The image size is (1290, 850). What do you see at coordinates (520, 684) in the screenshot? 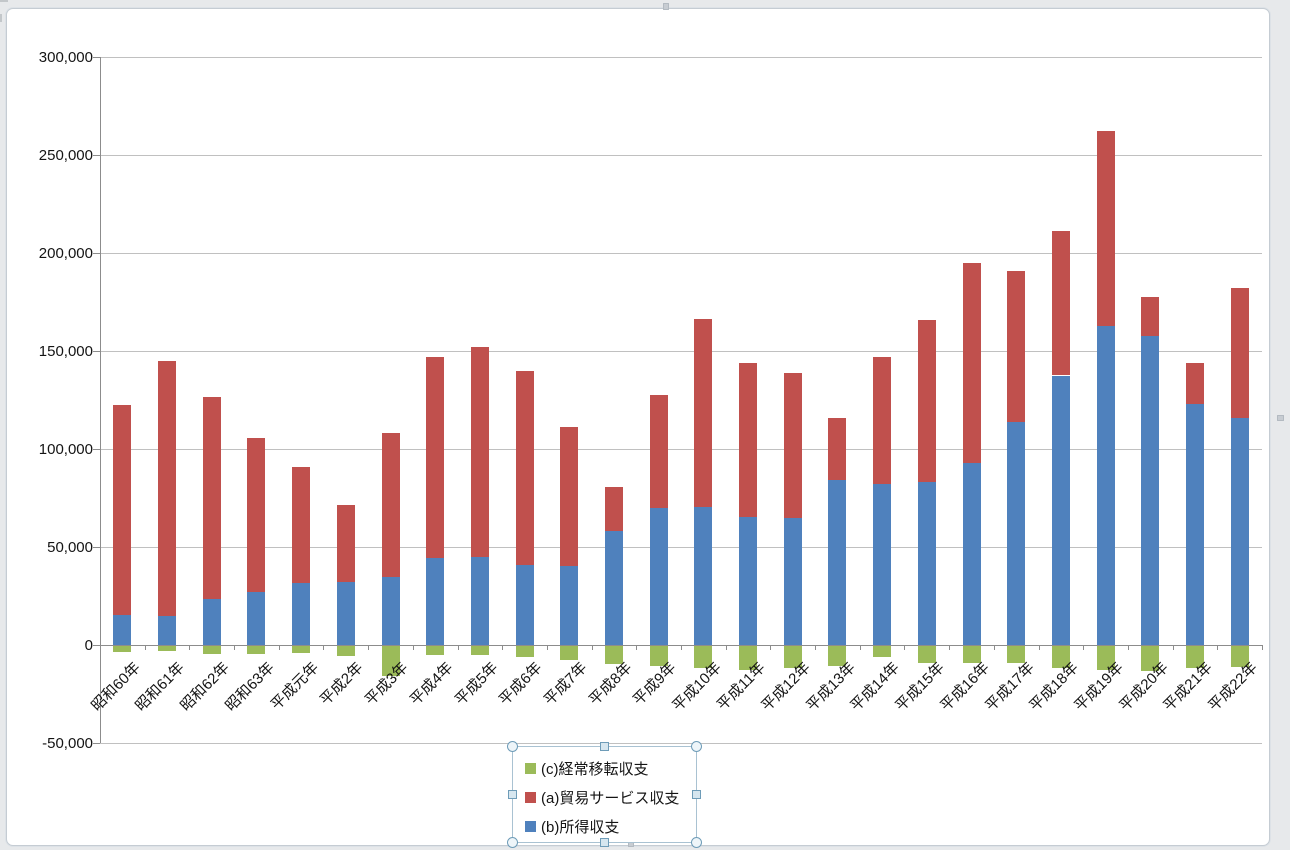
I see `x-axis-category-label: 平成6年` at bounding box center [520, 684].